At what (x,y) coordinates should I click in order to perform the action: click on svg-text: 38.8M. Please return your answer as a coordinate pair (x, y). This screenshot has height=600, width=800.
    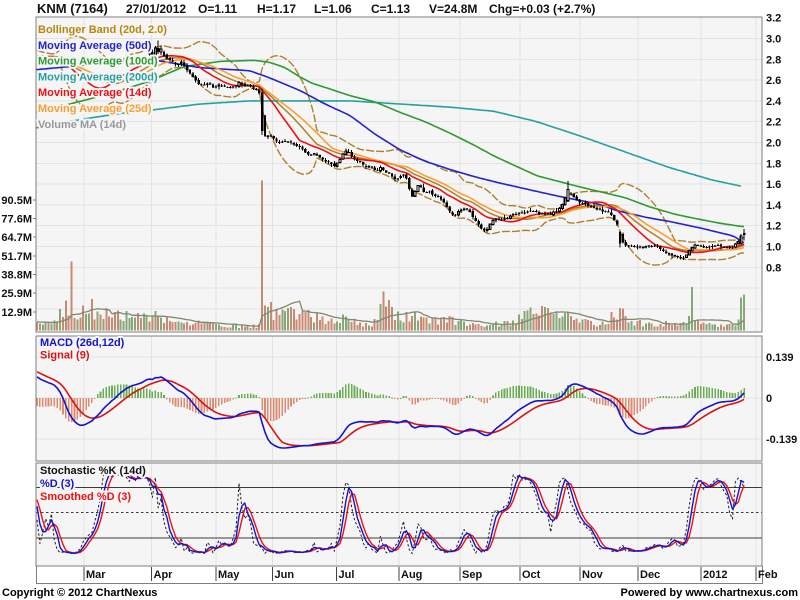
    Looking at the image, I should click on (16, 276).